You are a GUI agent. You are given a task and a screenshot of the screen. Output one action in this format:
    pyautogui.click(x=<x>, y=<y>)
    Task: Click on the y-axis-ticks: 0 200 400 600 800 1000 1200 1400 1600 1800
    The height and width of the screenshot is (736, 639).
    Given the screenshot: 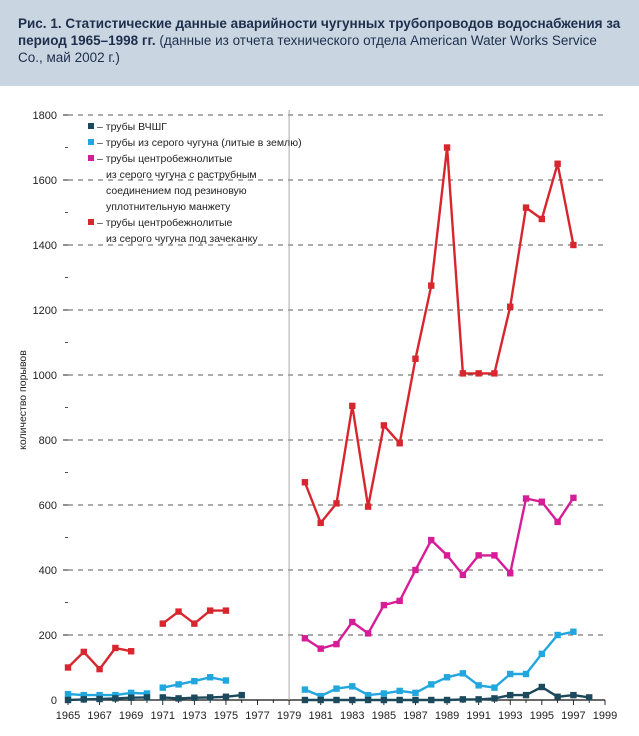 What is the action you would take?
    pyautogui.click(x=50, y=408)
    